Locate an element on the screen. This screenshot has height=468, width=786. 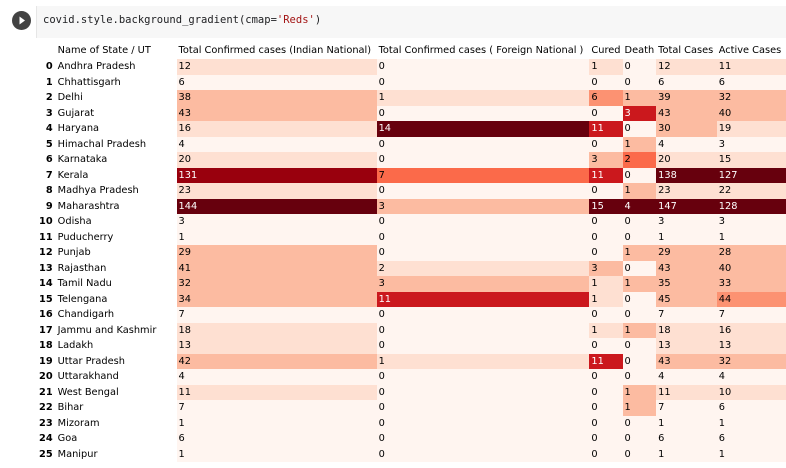
run-cell-button is located at coordinates (21, 20).